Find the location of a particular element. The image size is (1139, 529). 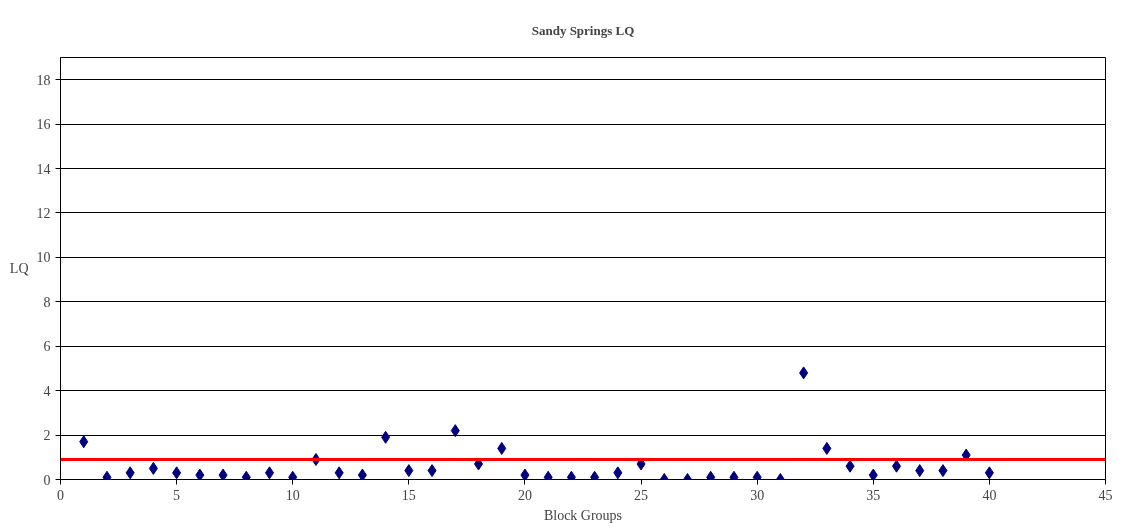

y-tick-label: 14 is located at coordinates (43, 169).